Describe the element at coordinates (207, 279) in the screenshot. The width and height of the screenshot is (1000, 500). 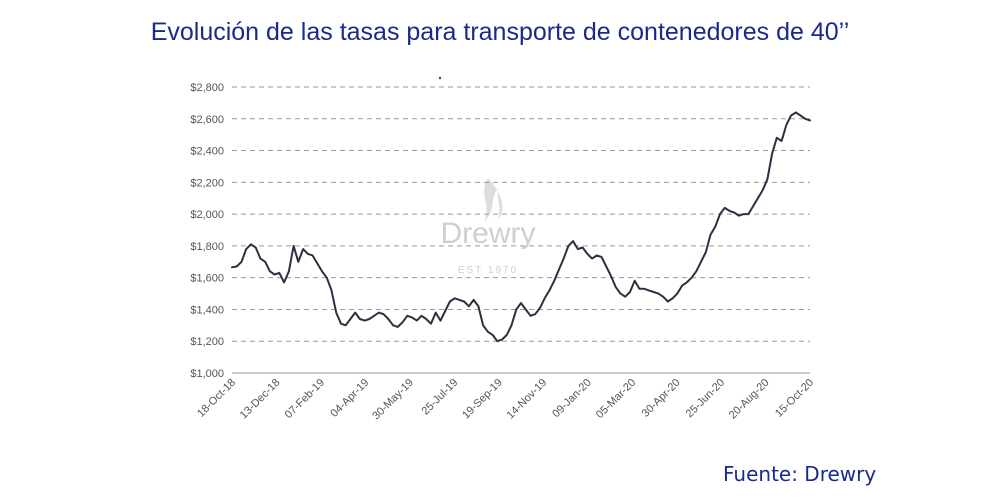
I see `y-tick-label: $1,600` at that location.